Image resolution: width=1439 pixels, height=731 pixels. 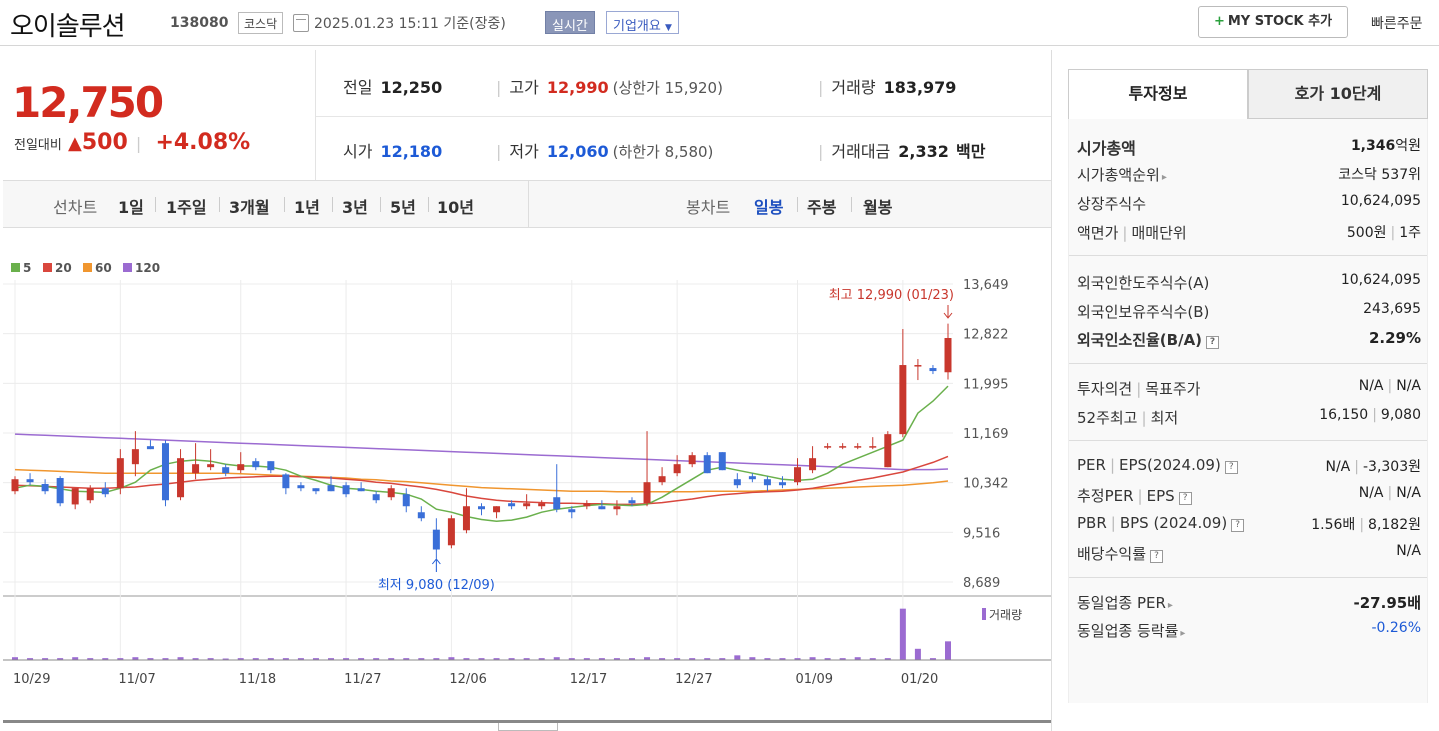 What do you see at coordinates (822, 207) in the screenshot?
I see `candle-weekly: 주봉` at bounding box center [822, 207].